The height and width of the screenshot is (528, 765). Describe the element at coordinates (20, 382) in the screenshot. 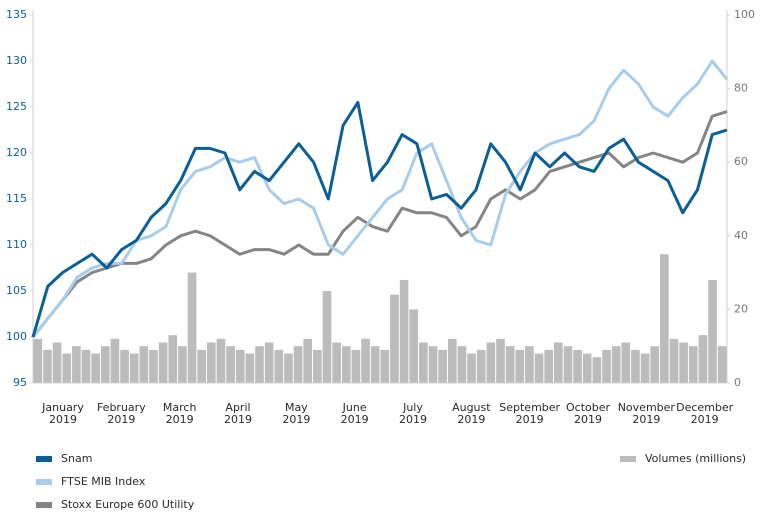

I see `y-tick-label: 95` at that location.